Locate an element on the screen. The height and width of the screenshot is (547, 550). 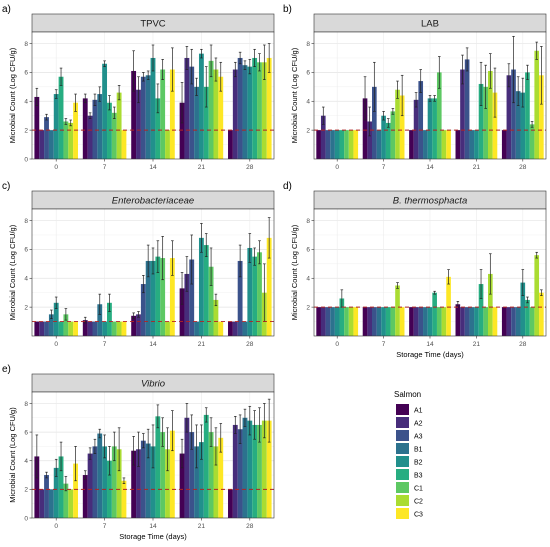
y-axis-label: Microbial Count (Log CFU/g) is located at coordinates (12, 95).